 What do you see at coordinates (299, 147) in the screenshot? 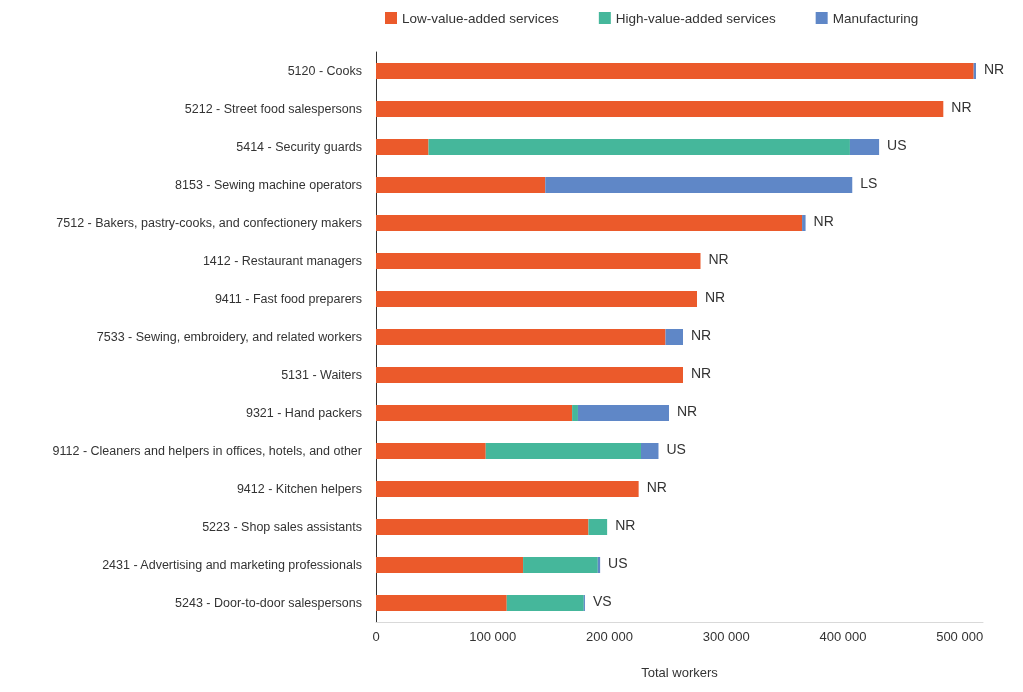
I see `y-tick-label: 5414 - Security guards` at bounding box center [299, 147].